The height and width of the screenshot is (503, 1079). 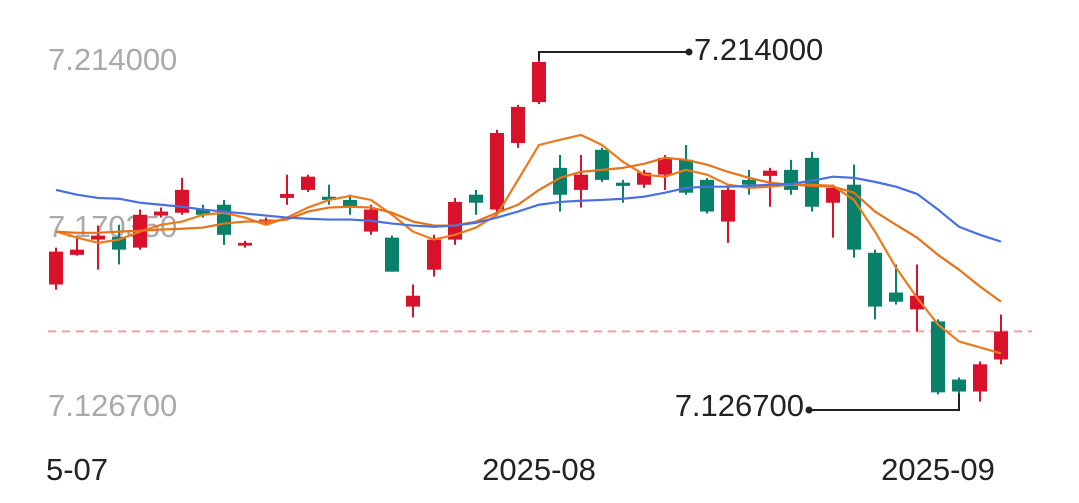 What do you see at coordinates (758, 49) in the screenshot?
I see `annotation-label: 7.214000` at bounding box center [758, 49].